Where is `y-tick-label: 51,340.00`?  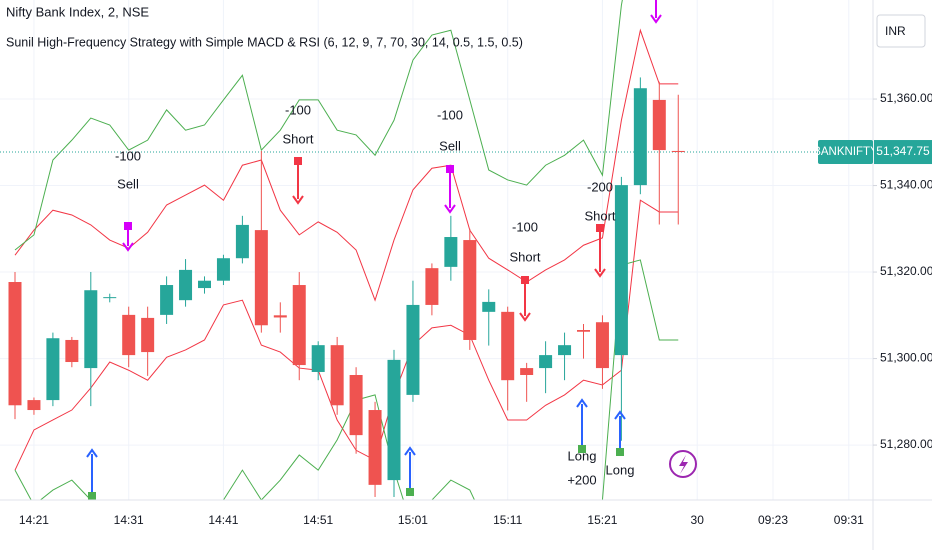 y-tick-label: 51,340.00 is located at coordinates (906, 185).